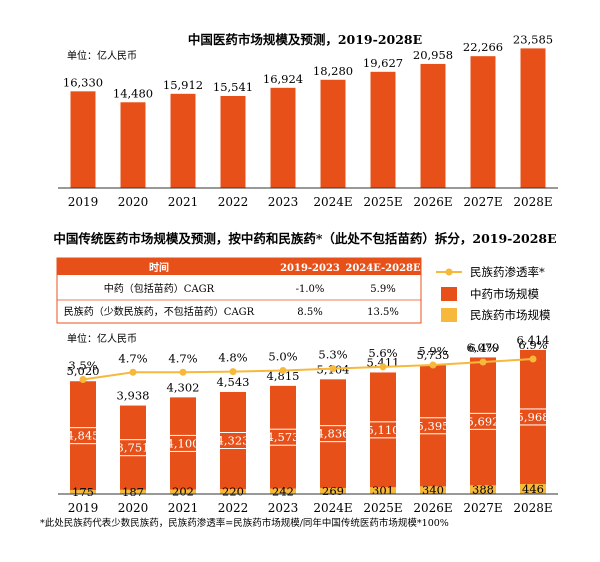 The height and width of the screenshot is (562, 600). Describe the element at coordinates (504, 294) in the screenshot. I see `legend-label-tcm: 中药市场规模` at that location.